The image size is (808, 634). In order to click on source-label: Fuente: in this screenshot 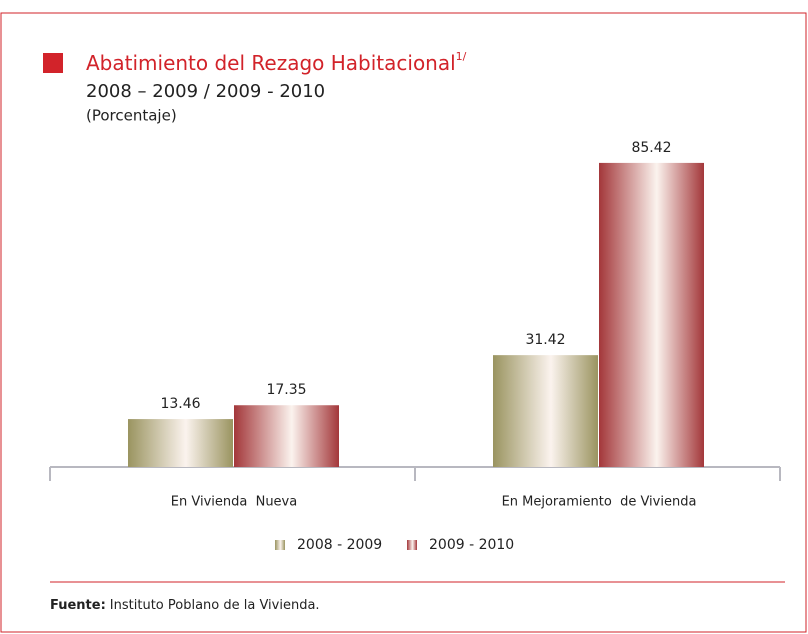, I will do `click(78, 605)`.